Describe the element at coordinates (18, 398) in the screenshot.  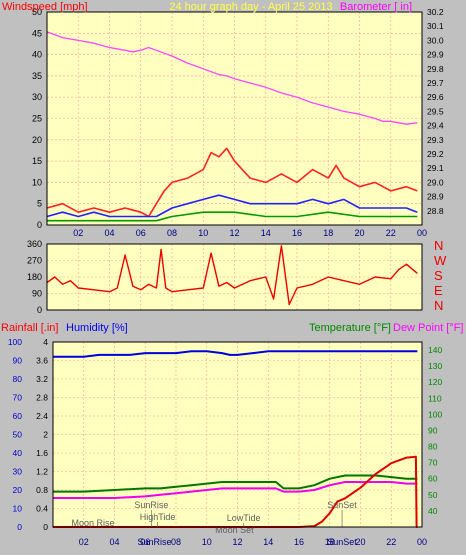
I see `humidity-tick-label: 70` at that location.